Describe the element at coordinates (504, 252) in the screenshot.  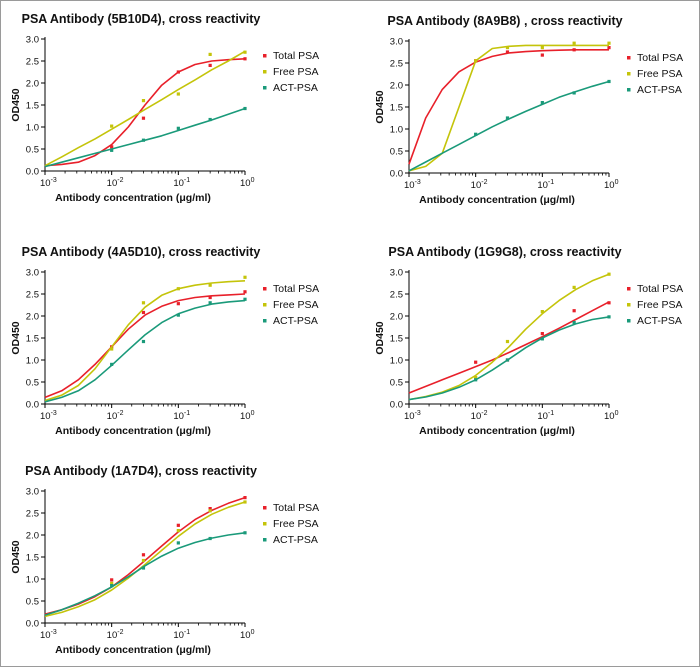
I see `chart-title: PSA Antibody (1G9G8), cross reactivity` at that location.